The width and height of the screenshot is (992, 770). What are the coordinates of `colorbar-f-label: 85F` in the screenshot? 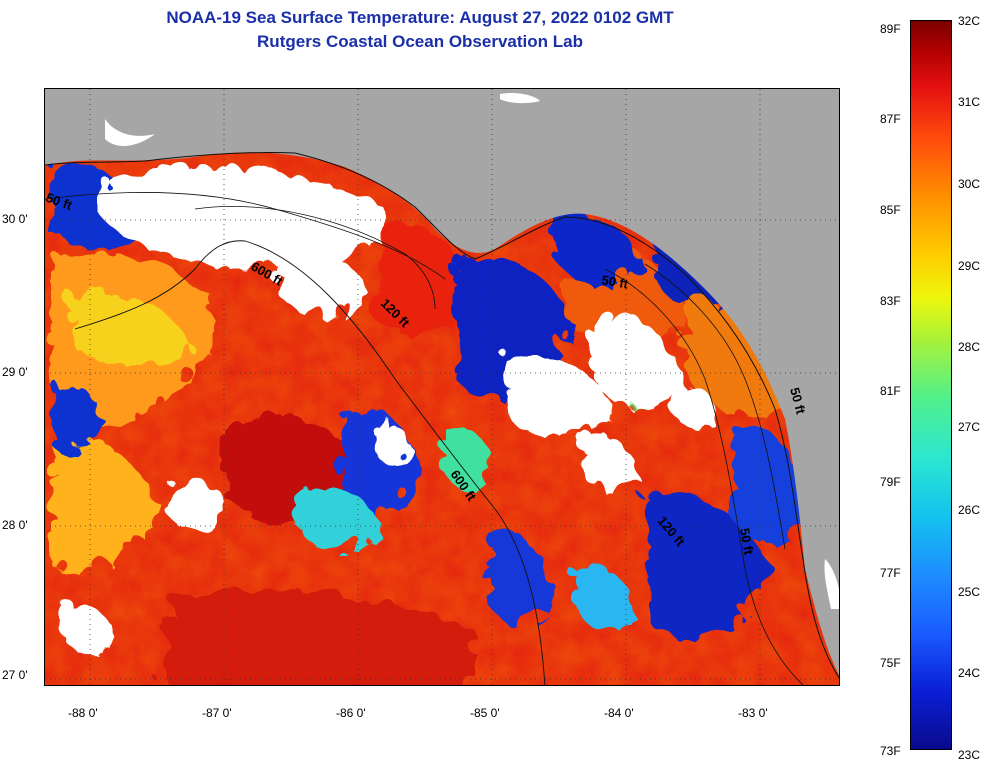 It's located at (890, 210).